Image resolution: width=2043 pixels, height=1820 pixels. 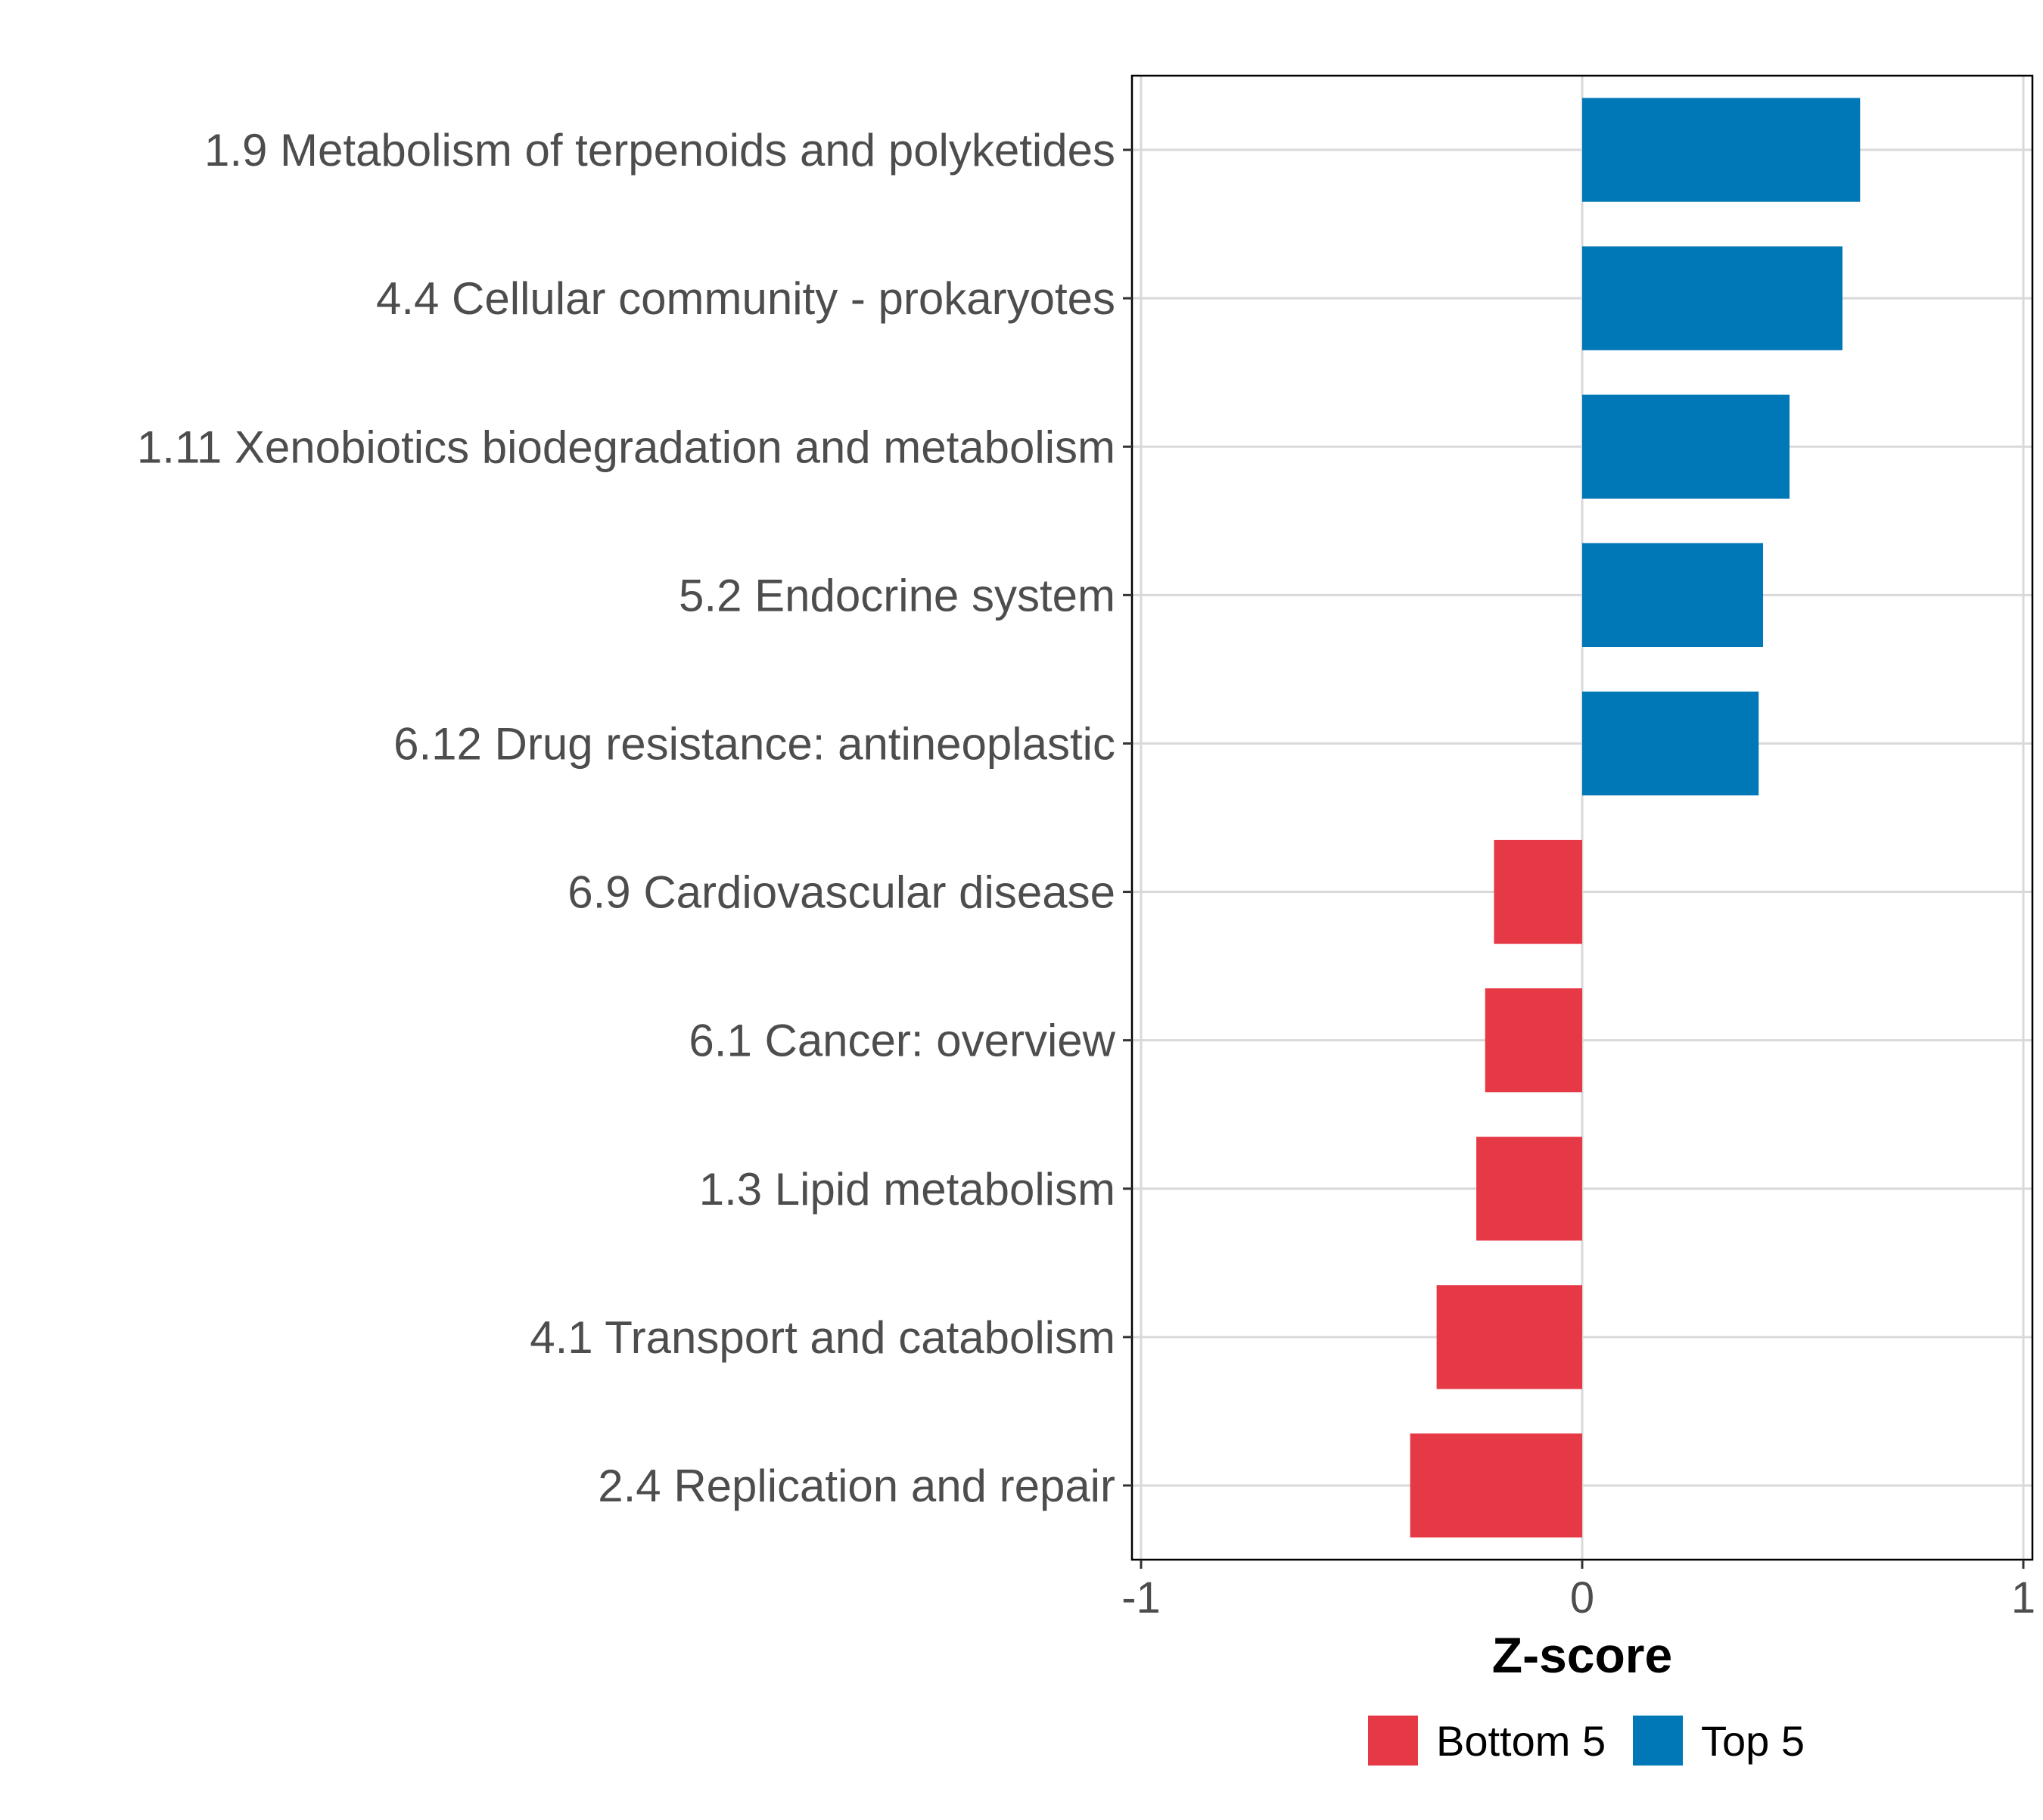 I want to click on y-tick-label: 2.4 Replication and repair, so click(x=857, y=1486).